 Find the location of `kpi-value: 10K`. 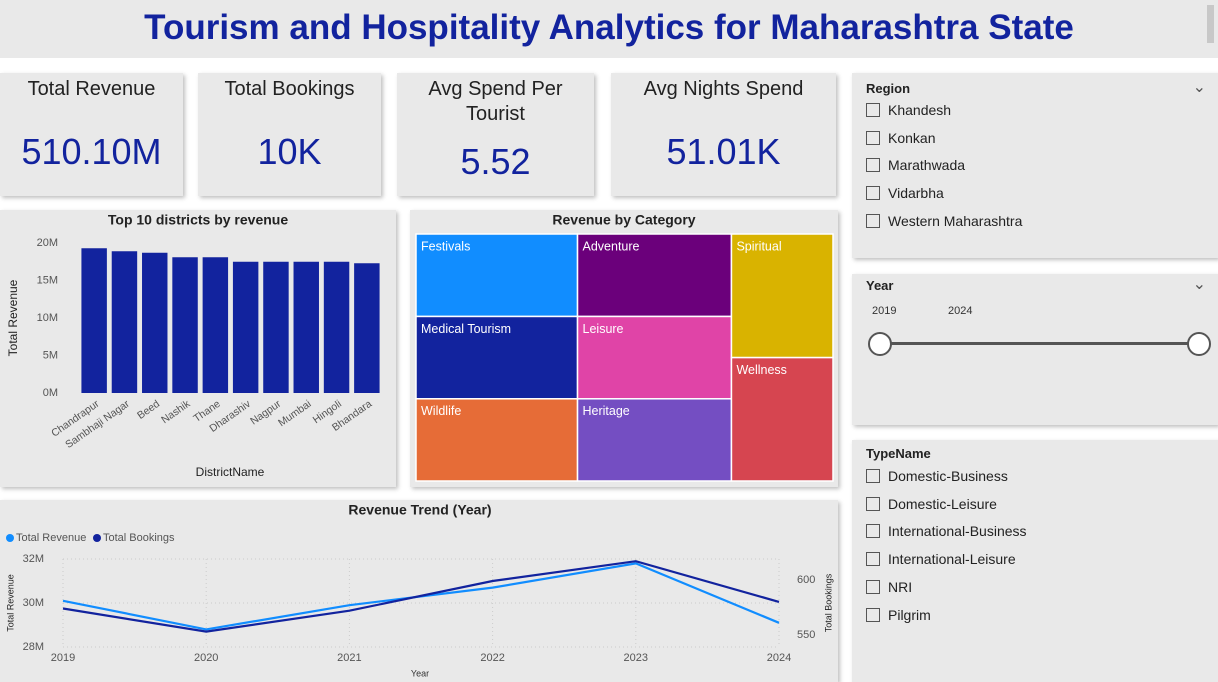

kpi-value: 10K is located at coordinates (289, 151).